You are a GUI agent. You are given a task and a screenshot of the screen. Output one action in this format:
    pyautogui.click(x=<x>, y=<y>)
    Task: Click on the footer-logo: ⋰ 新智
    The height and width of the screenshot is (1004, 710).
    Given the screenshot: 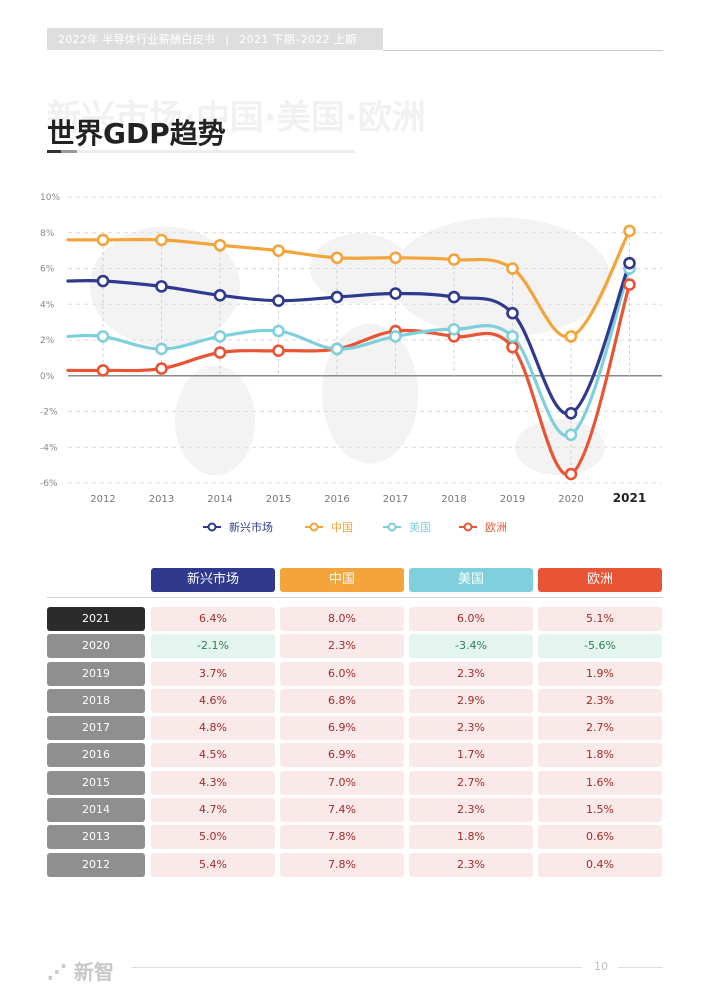 What is the action you would take?
    pyautogui.click(x=80, y=970)
    